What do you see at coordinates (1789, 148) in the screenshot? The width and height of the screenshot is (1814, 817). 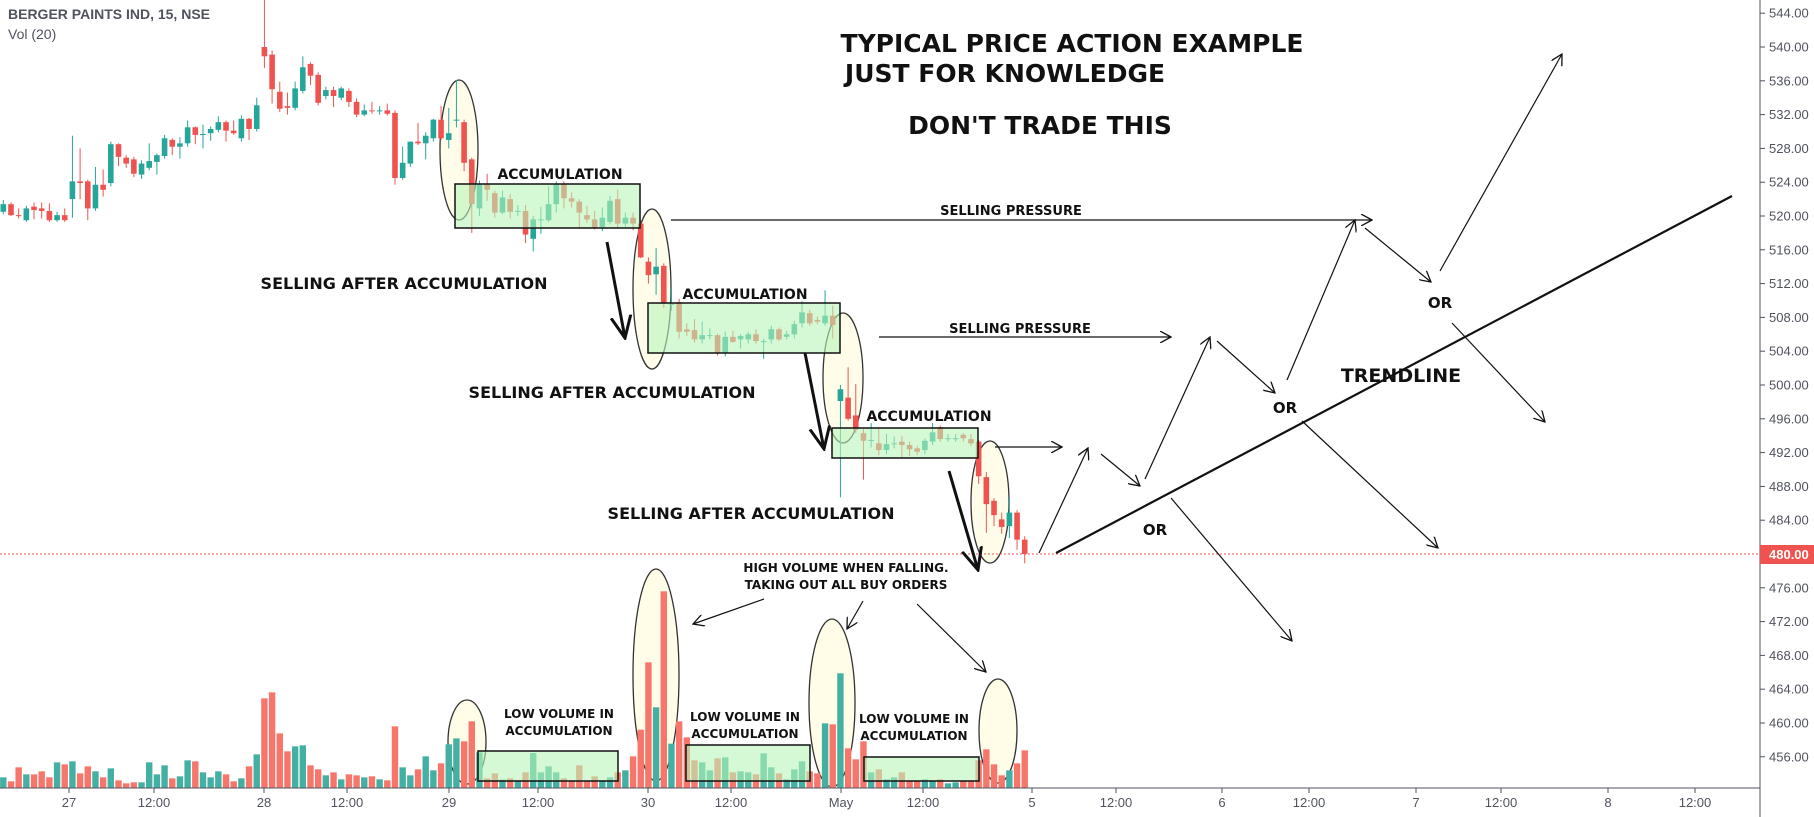 I see `price-tick-label: 528.00` at bounding box center [1789, 148].